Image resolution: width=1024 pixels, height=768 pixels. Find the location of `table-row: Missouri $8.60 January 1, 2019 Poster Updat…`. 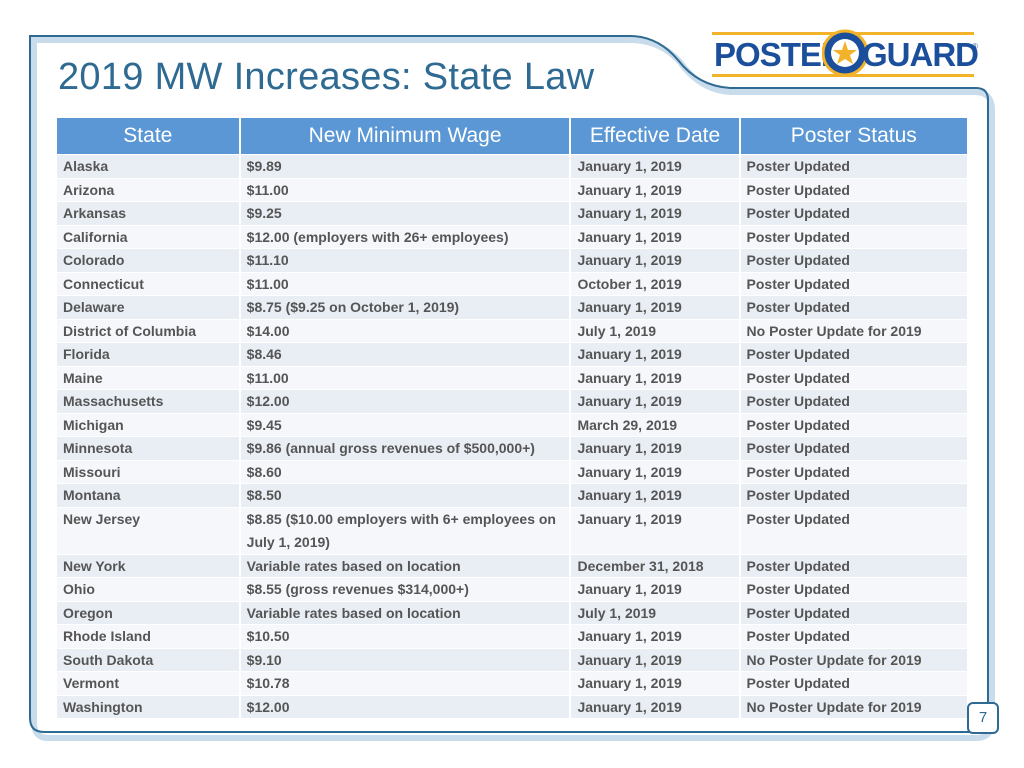

table-row: Missouri $8.60 January 1, 2019 Poster Updat… is located at coordinates (512, 471).